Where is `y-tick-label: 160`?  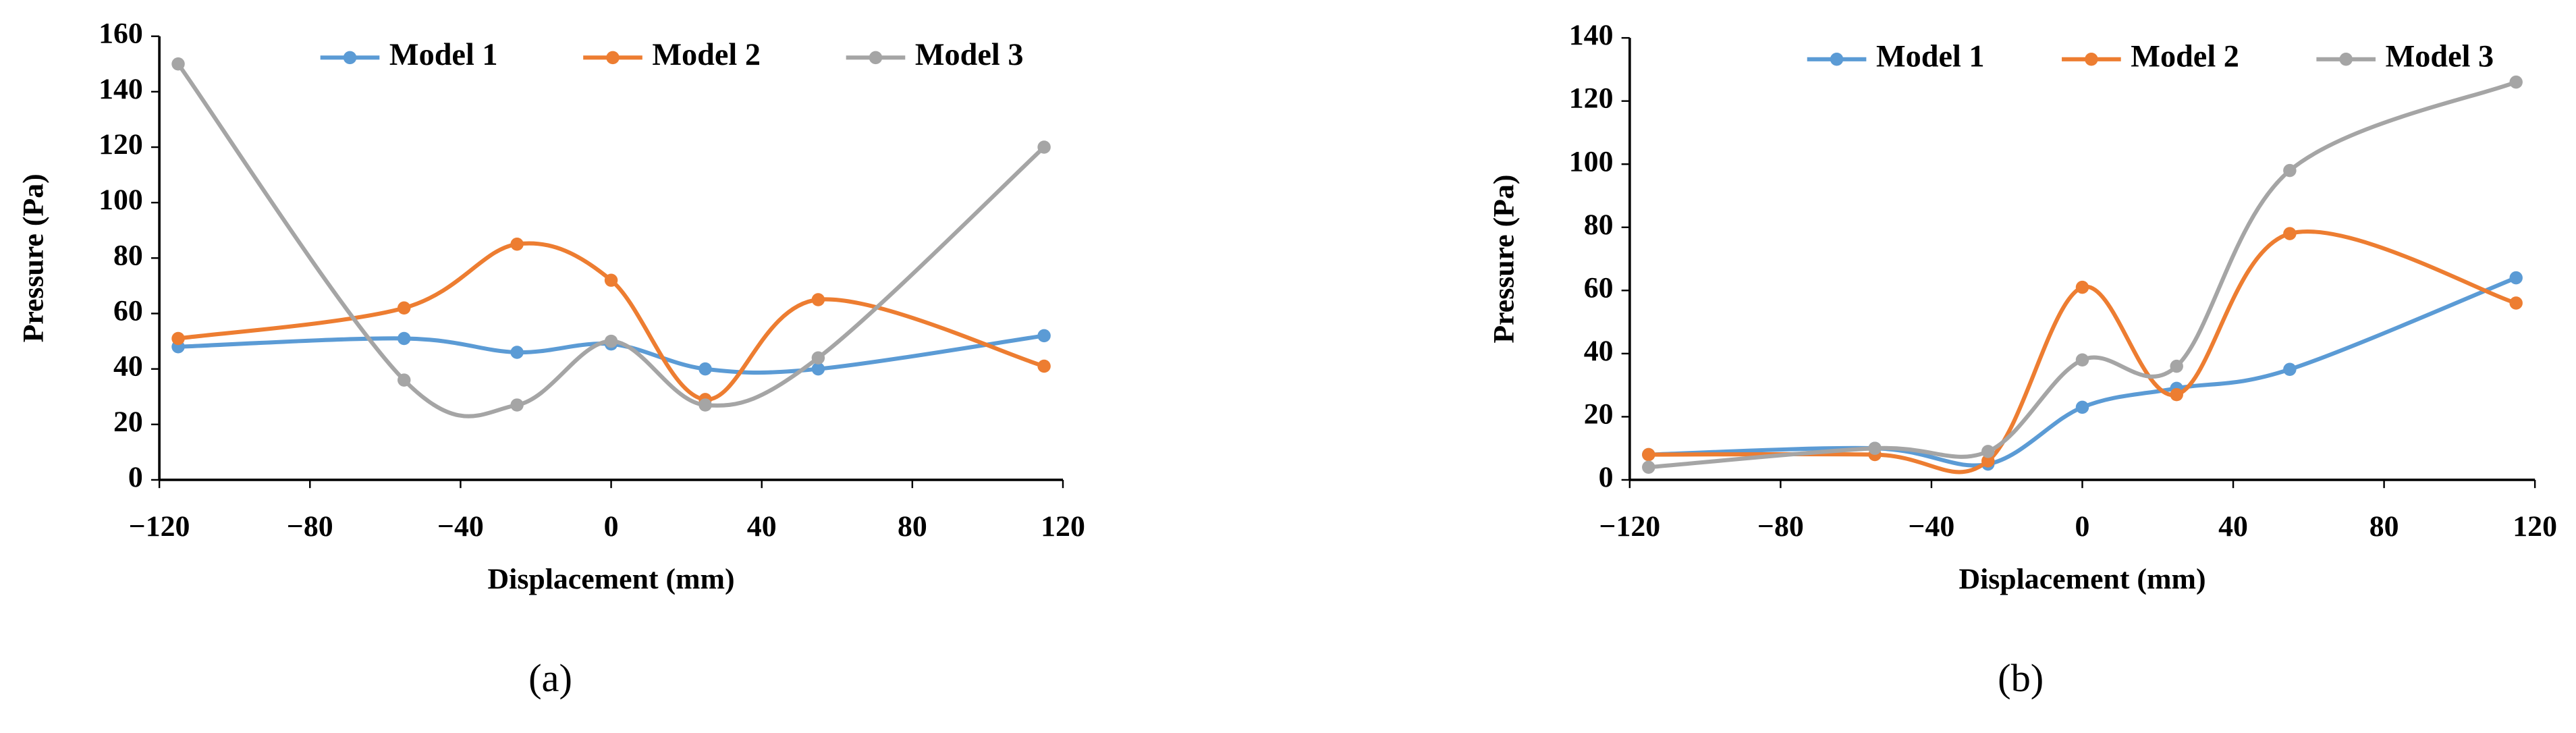 y-tick-label: 160 is located at coordinates (121, 34).